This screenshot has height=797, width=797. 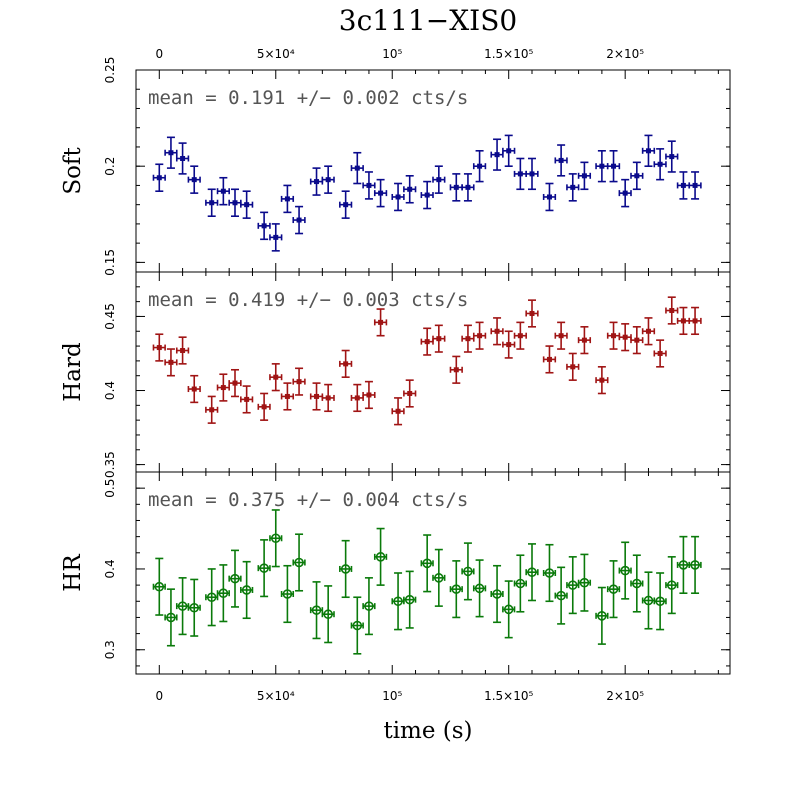 I want to click on chart-title: 3c111−XIS0, so click(x=428, y=20).